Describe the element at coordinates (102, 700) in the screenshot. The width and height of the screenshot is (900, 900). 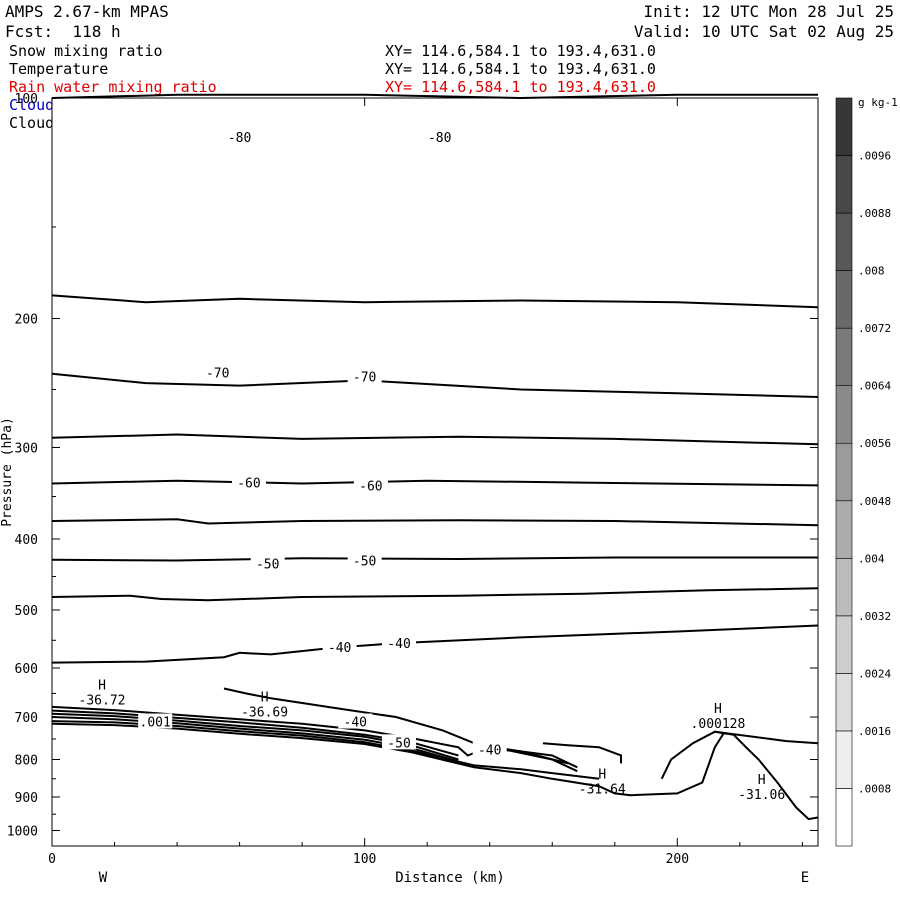
I see `extremum-value: -36.72` at that location.